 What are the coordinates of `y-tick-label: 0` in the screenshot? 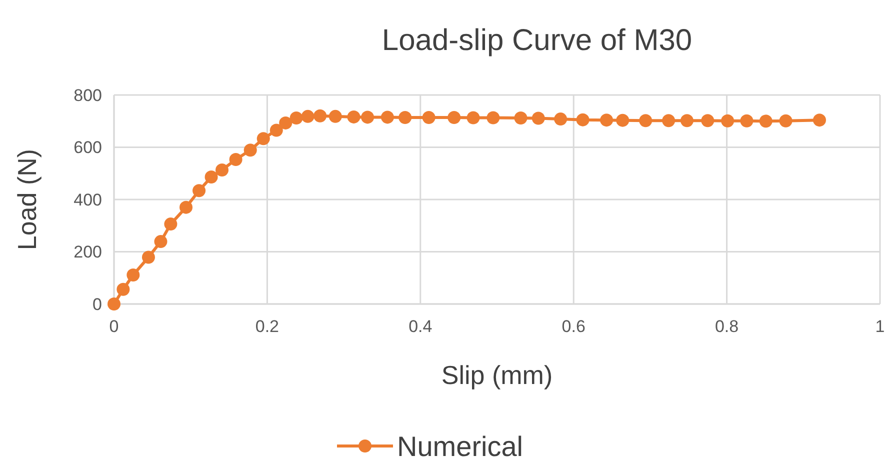 It's located at (97, 304).